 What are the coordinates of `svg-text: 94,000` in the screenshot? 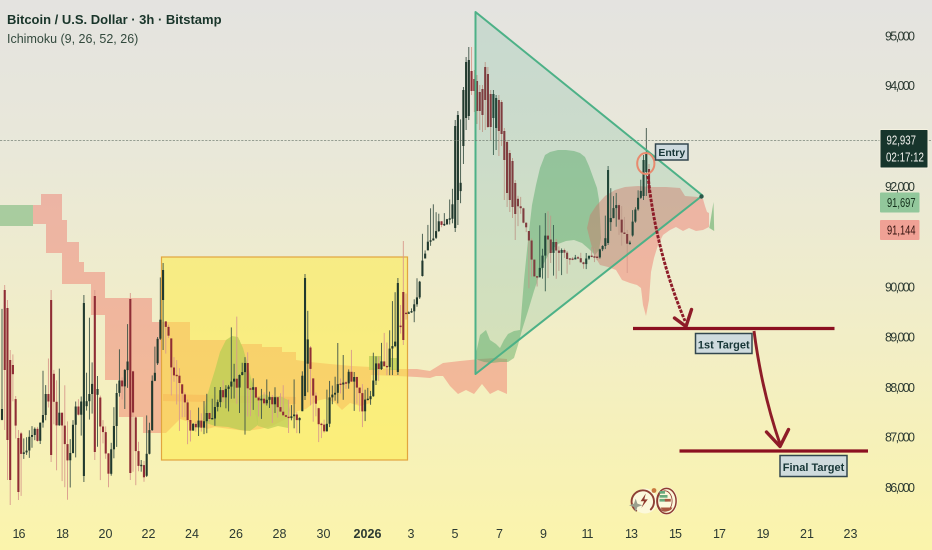 It's located at (900, 86).